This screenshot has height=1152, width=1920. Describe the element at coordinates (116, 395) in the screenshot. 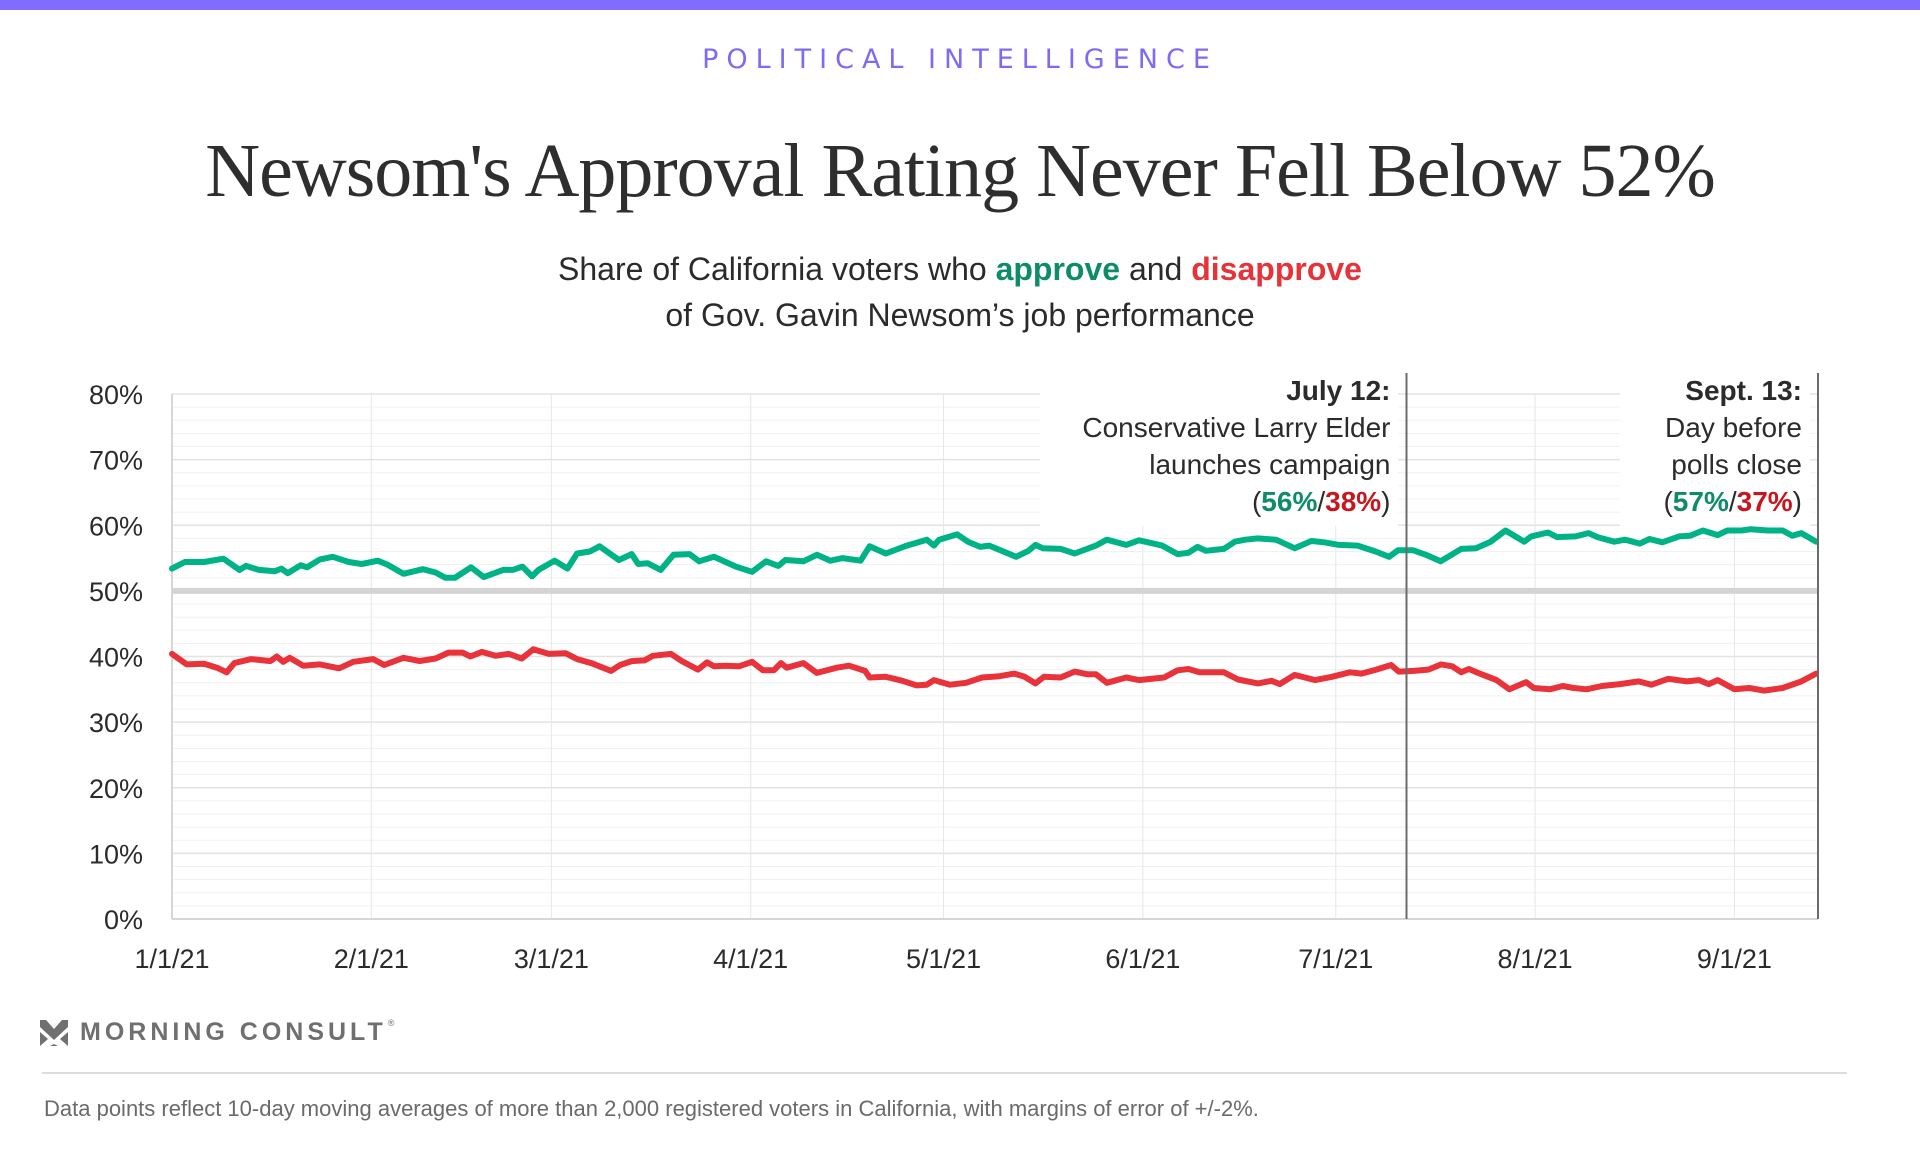

I see `y-tick-label: 80%` at that location.